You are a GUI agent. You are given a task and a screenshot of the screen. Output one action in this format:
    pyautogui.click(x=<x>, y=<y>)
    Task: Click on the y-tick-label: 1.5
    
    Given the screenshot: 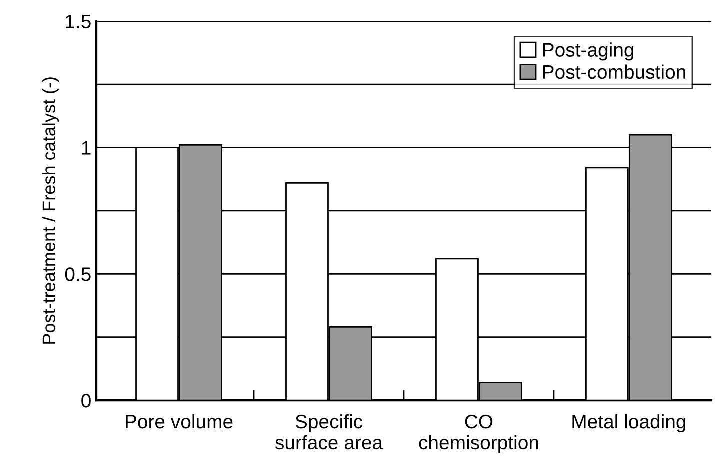 What is the action you would take?
    pyautogui.click(x=78, y=22)
    